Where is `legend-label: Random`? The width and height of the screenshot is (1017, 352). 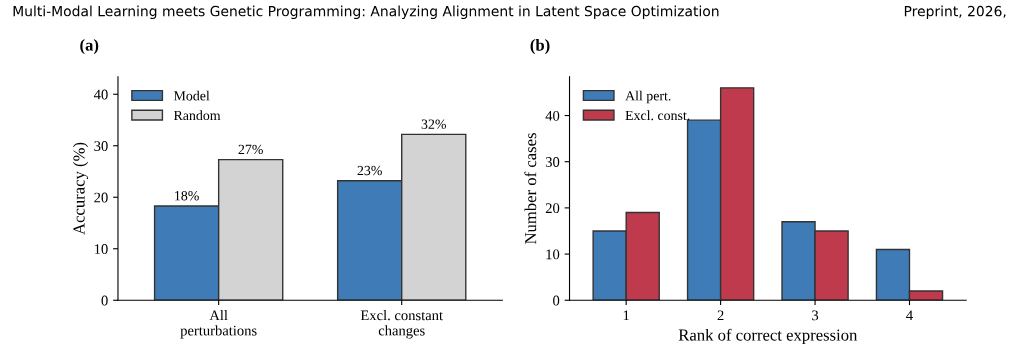 legend-label: Random is located at coordinates (197, 115).